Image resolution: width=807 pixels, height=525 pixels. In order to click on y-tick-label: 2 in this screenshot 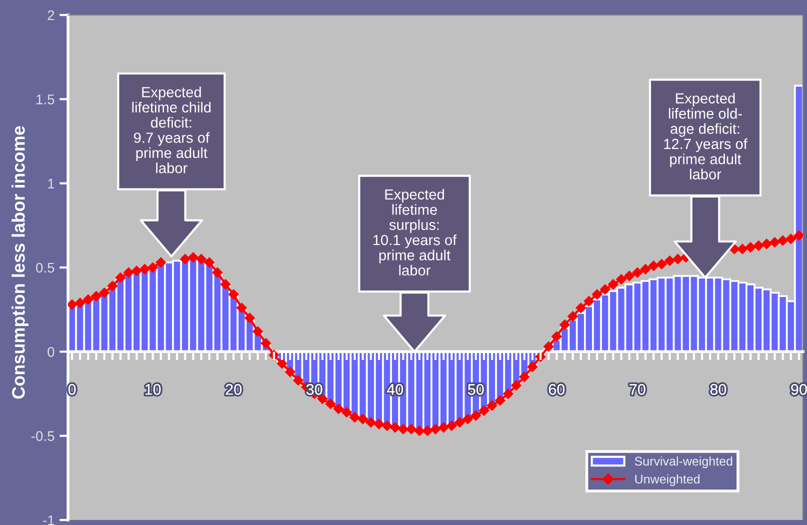, I will do `click(51, 15)`.